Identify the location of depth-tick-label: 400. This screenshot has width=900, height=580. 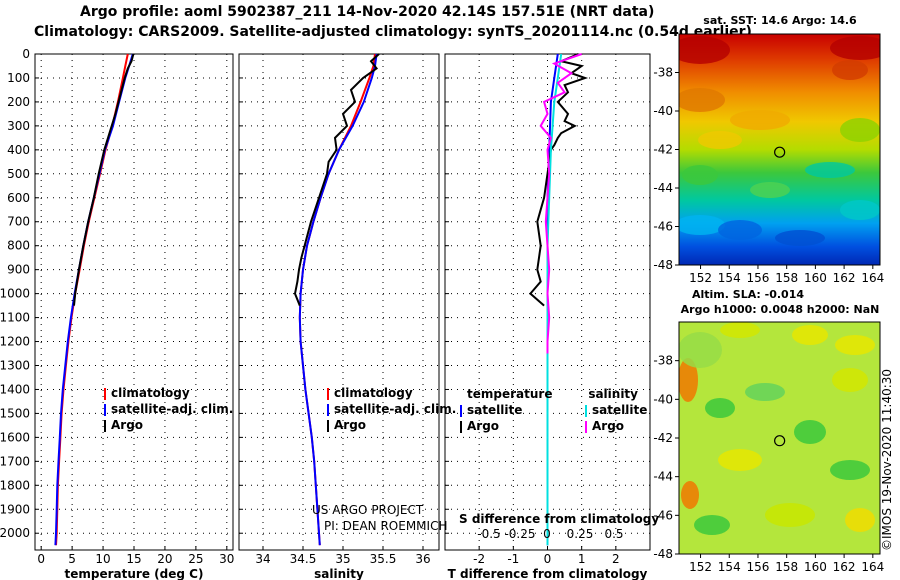
(18, 150).